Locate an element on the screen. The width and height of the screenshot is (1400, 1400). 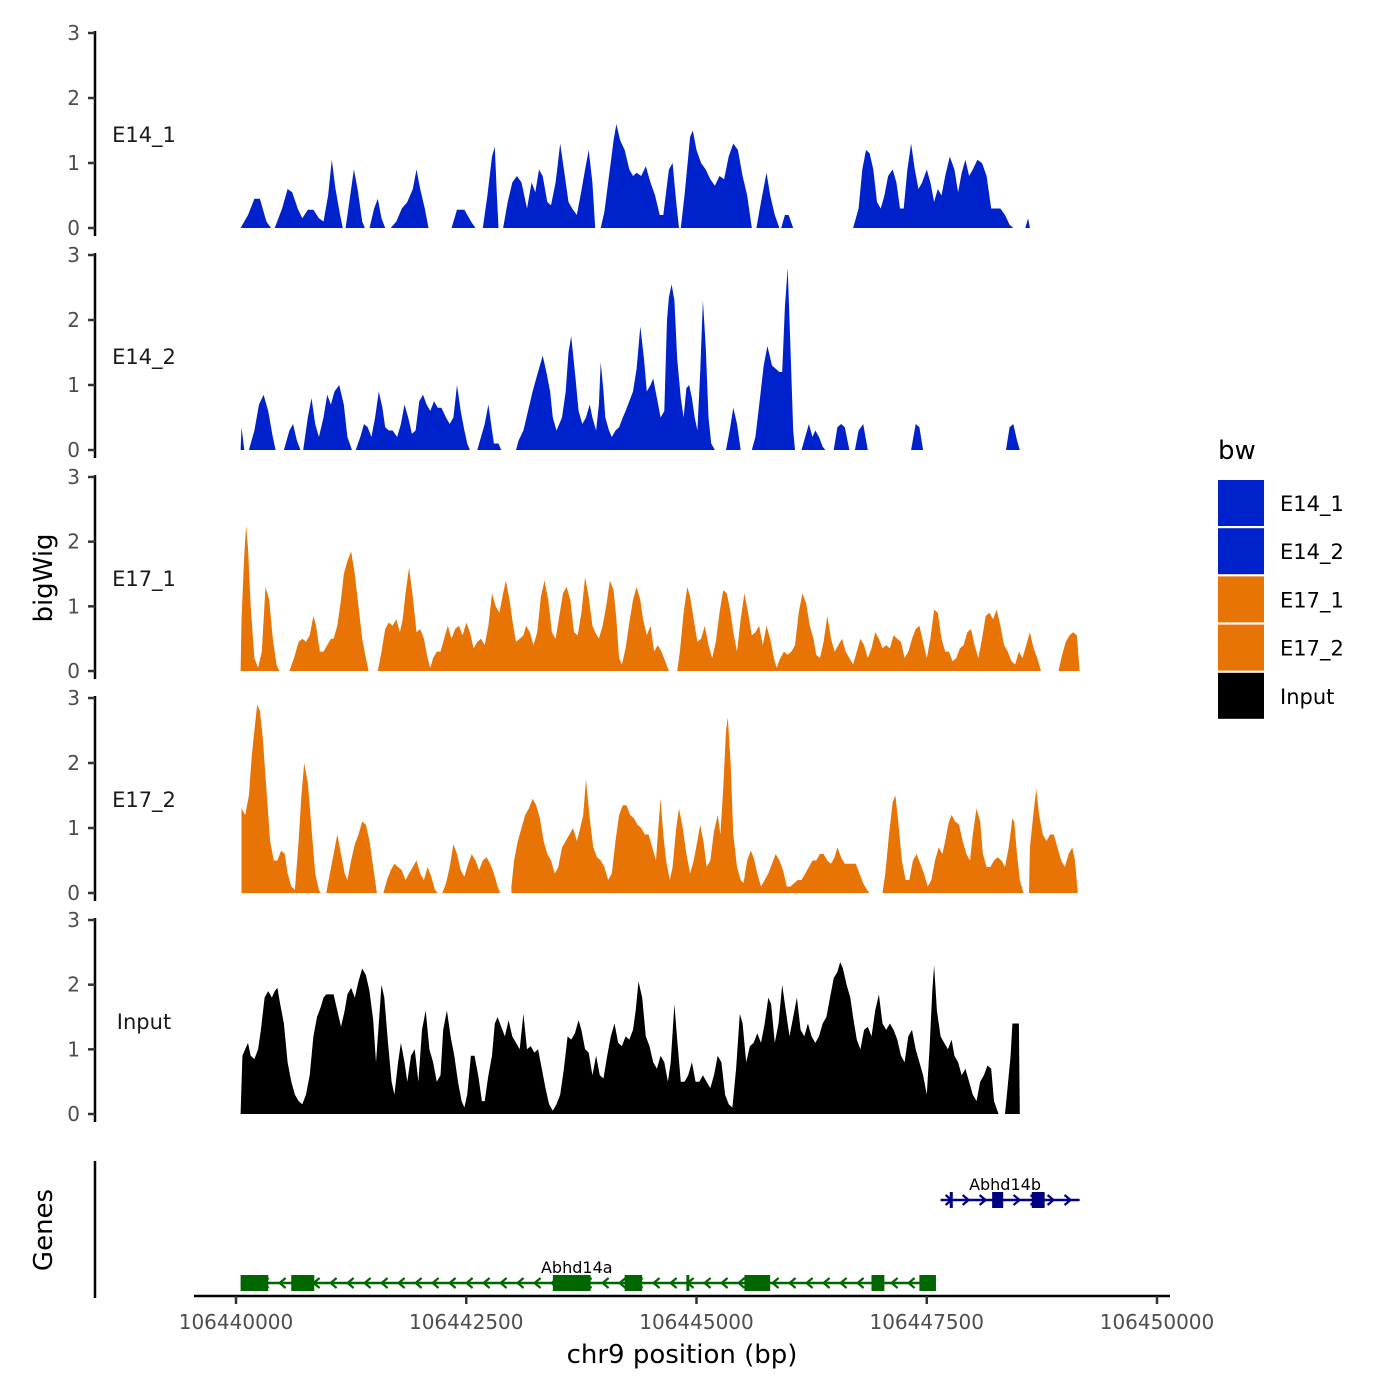
track-e17-2: 0 1 2 3 E17_2 is located at coordinates (572, 795).